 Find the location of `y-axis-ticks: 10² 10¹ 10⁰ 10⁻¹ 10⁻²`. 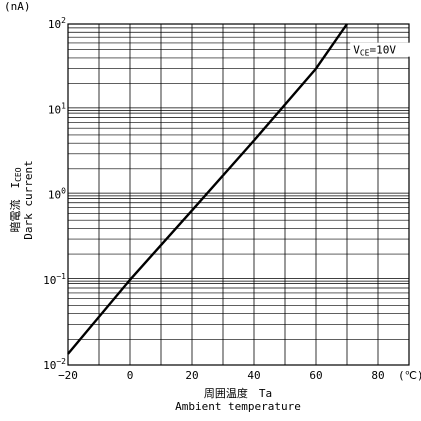

y-axis-ticks: 10² 10¹ 10⁰ 10⁻¹ 10⁻² is located at coordinates (54, 194).